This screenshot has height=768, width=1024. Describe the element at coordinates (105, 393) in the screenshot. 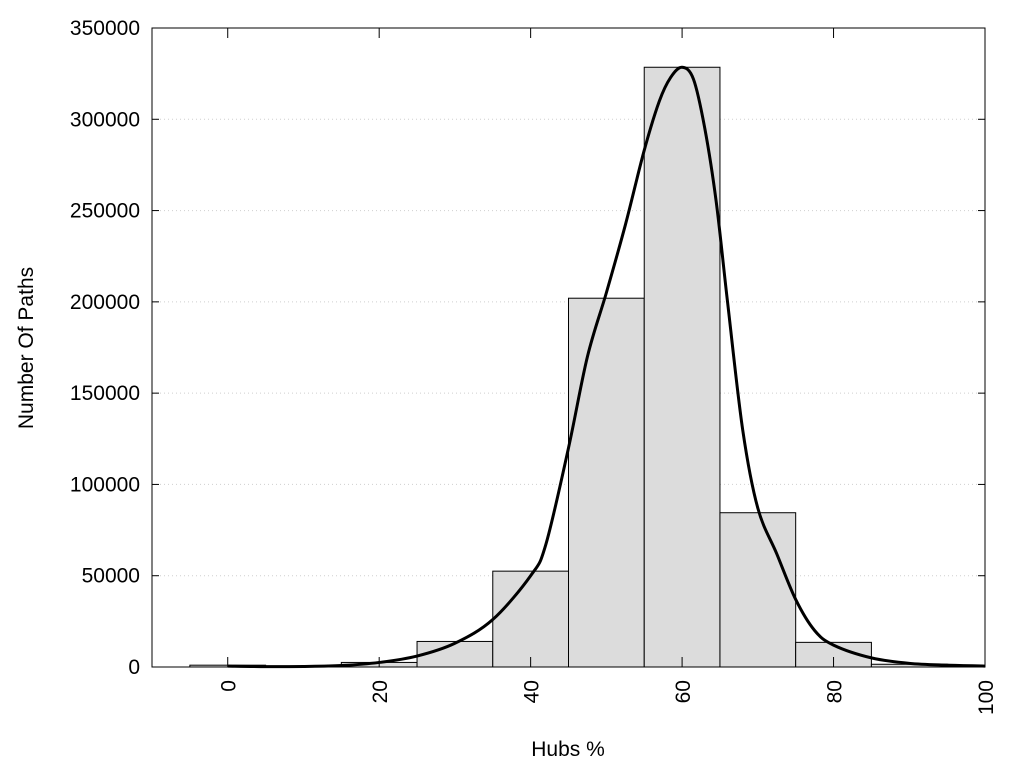

I see `y-tick-label: 150000` at that location.